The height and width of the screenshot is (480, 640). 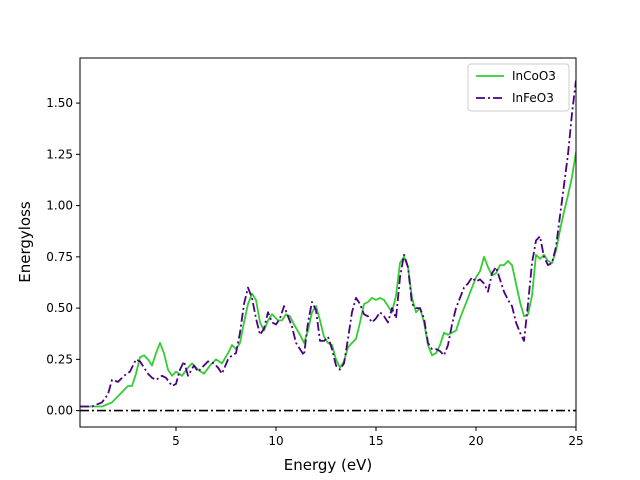 I want to click on x-axis-label: Energy (eV), so click(x=328, y=465).